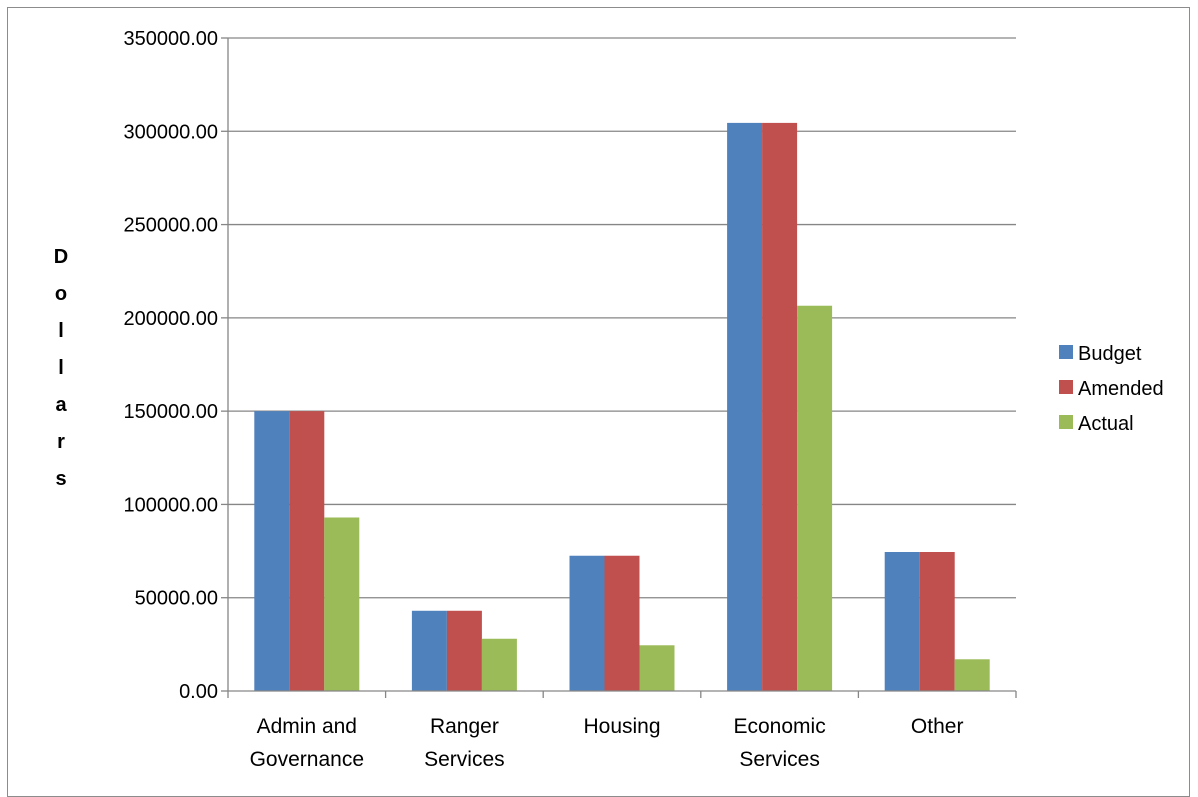 This screenshot has height=797, width=1198. I want to click on legend-label: Actual, so click(1106, 424).